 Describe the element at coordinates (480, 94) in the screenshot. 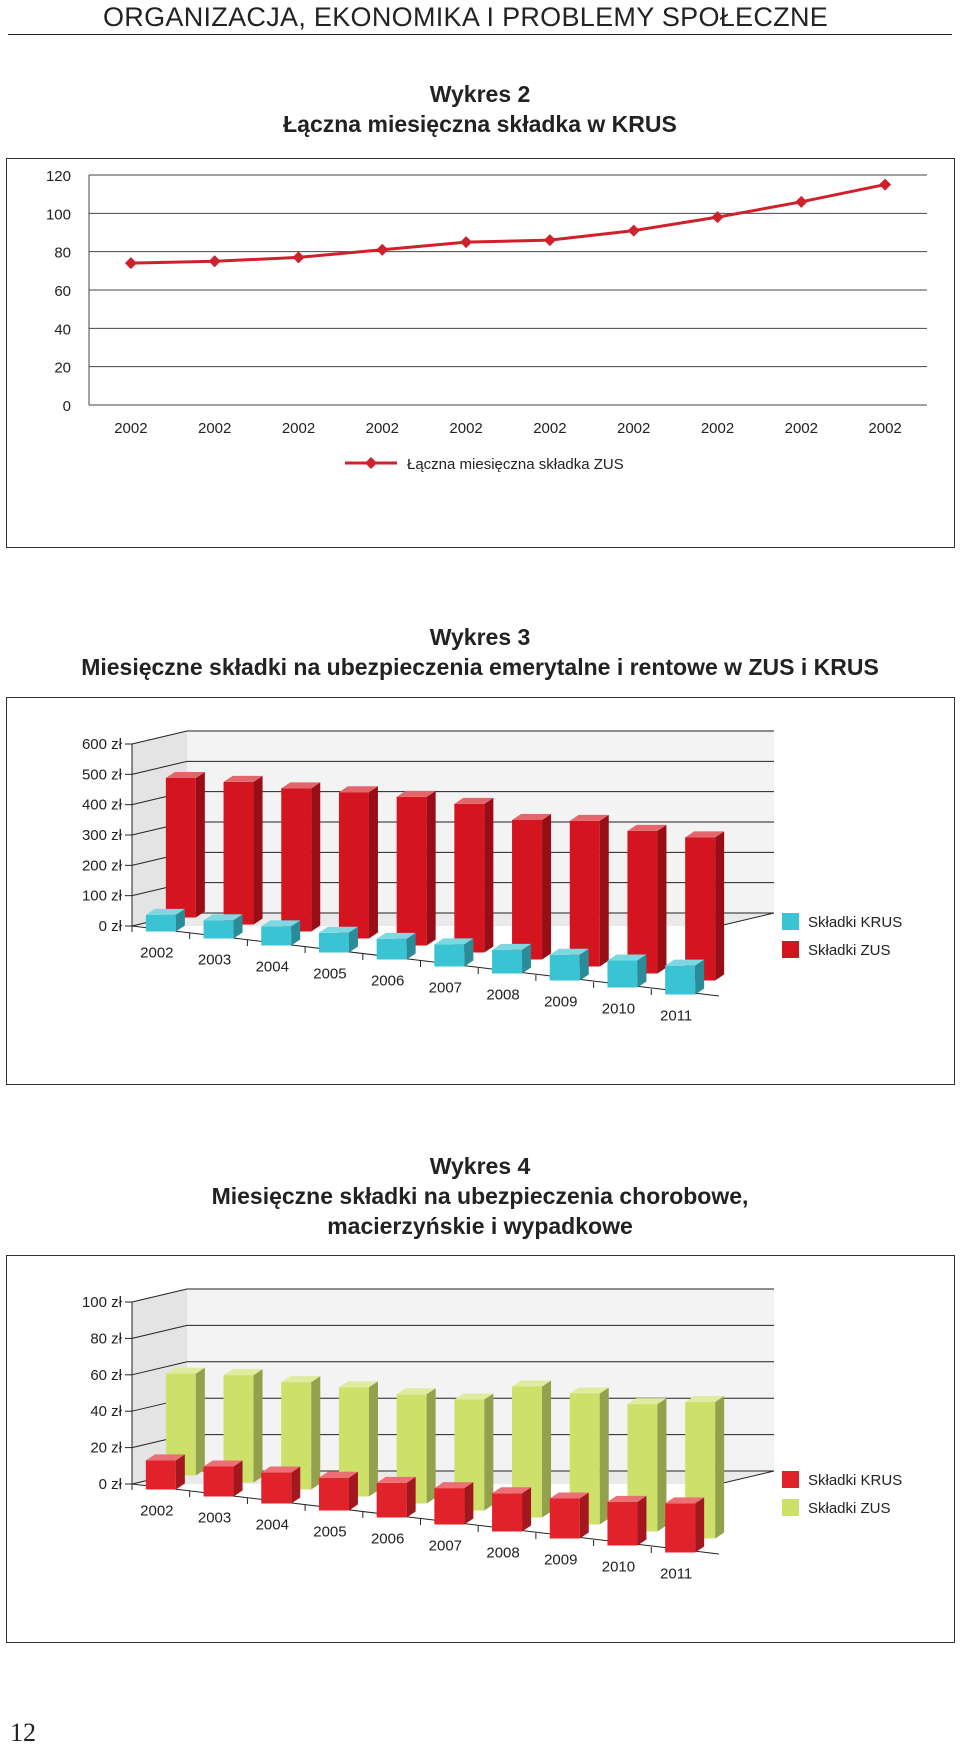

I see `chart2-label: Wykres 2` at that location.